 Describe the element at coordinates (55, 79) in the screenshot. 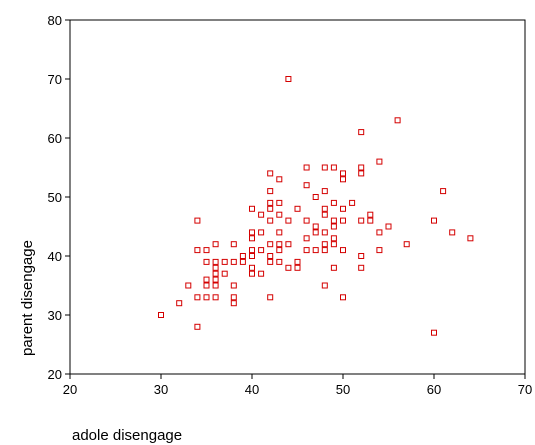

I see `y-tick-label: 70` at that location.